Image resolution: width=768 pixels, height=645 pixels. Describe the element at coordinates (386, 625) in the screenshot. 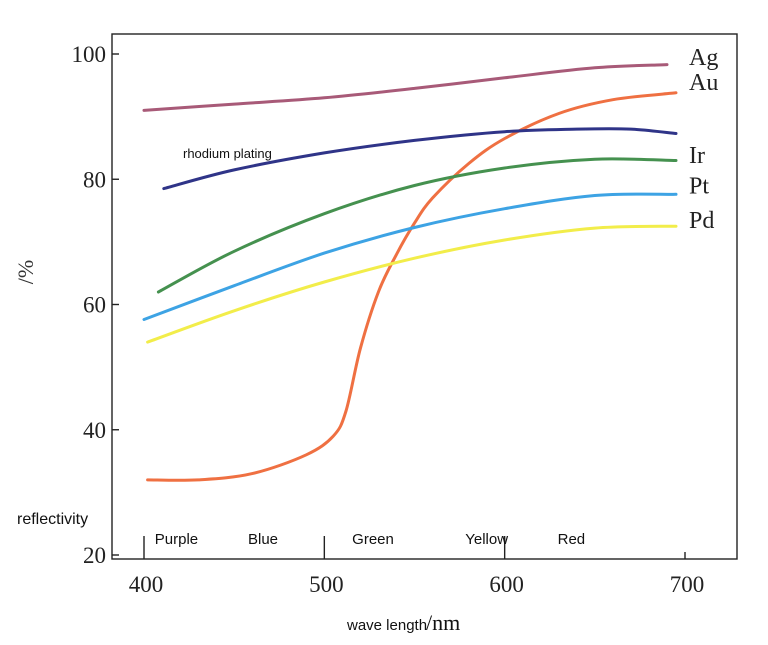

I see `x-axis-label: wave length` at that location.